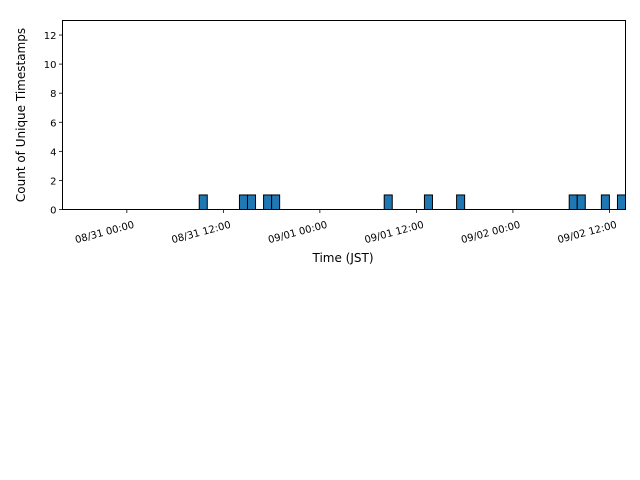 Image resolution: width=640 pixels, height=480 pixels. What do you see at coordinates (50, 65) in the screenshot?
I see `y-tick-label-5: 10` at bounding box center [50, 65].